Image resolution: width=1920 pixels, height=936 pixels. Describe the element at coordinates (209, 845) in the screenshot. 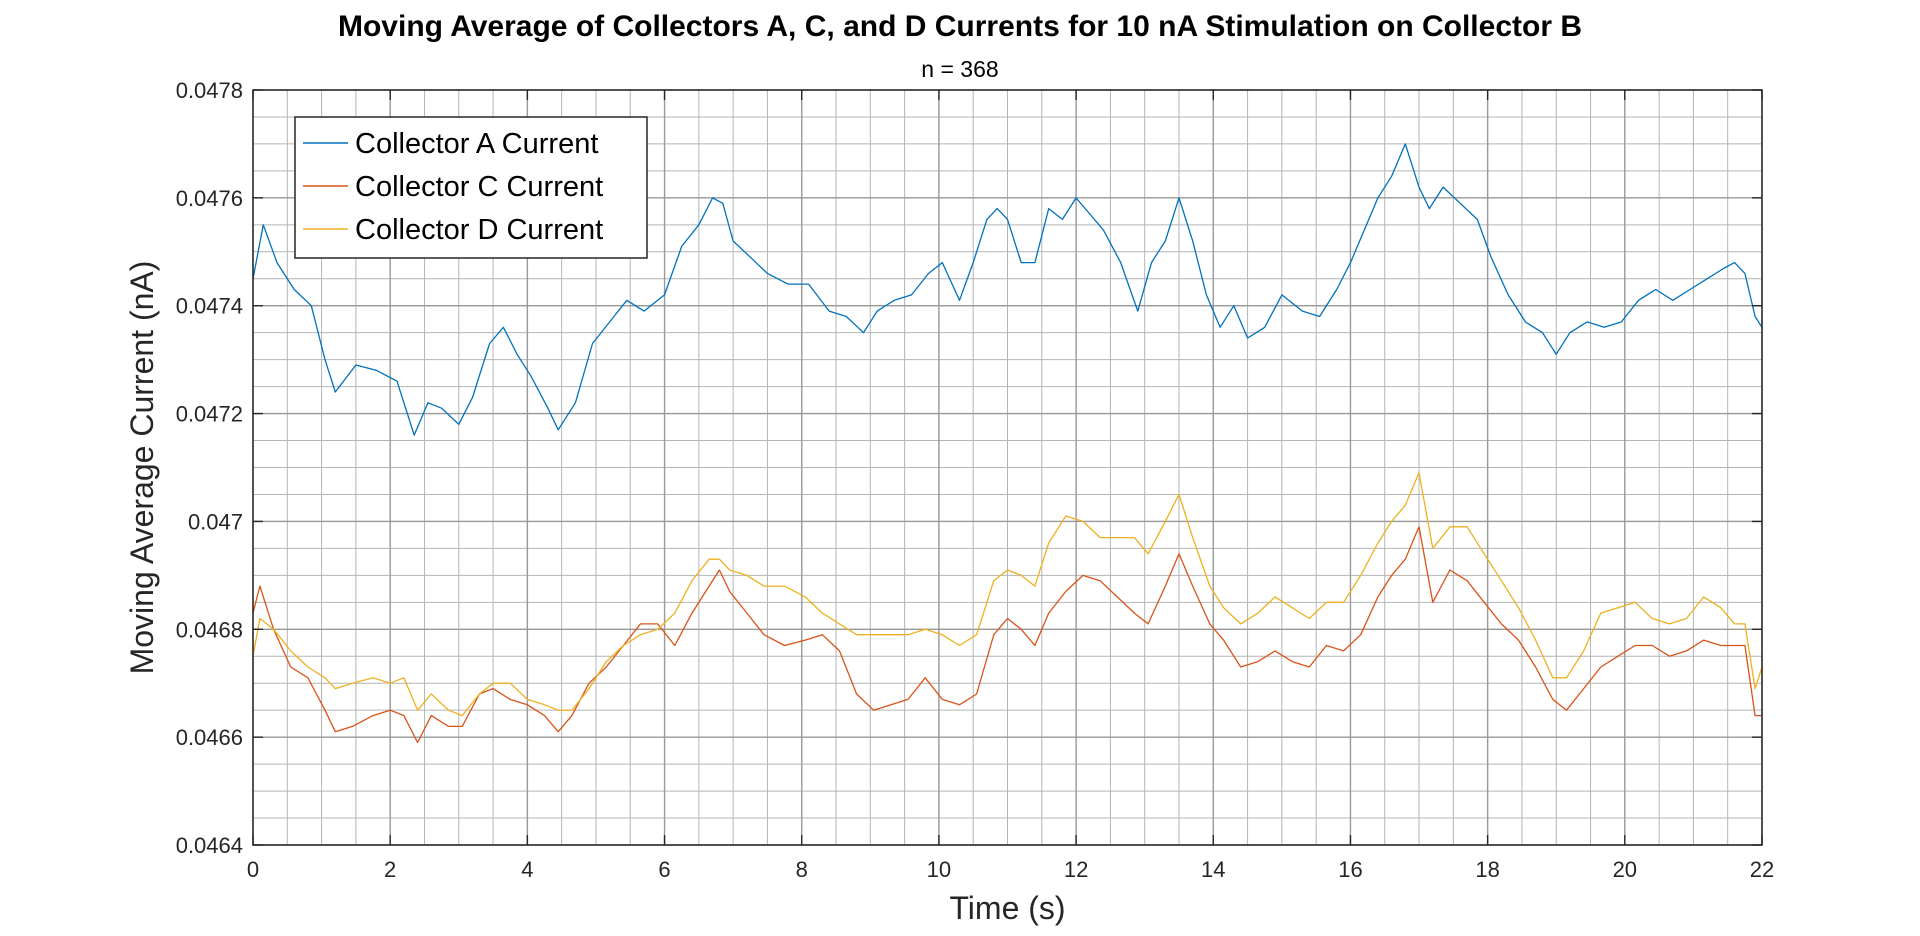

I see `y-tick-label: 0.0464` at that location.